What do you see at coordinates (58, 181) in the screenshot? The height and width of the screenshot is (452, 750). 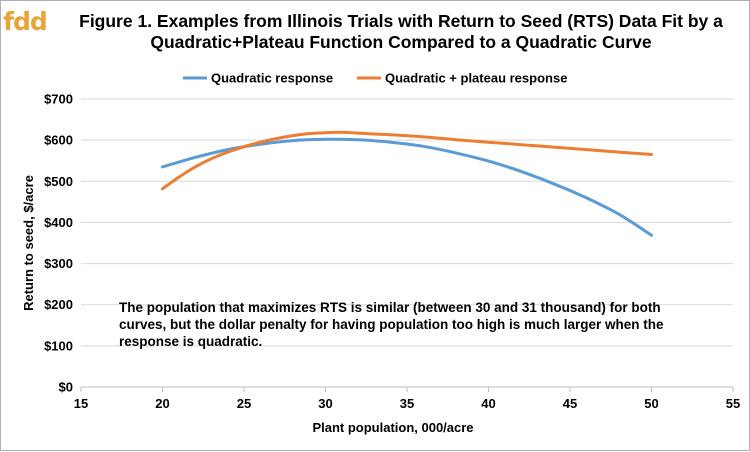 I see `y-tick-label: $500` at bounding box center [58, 181].